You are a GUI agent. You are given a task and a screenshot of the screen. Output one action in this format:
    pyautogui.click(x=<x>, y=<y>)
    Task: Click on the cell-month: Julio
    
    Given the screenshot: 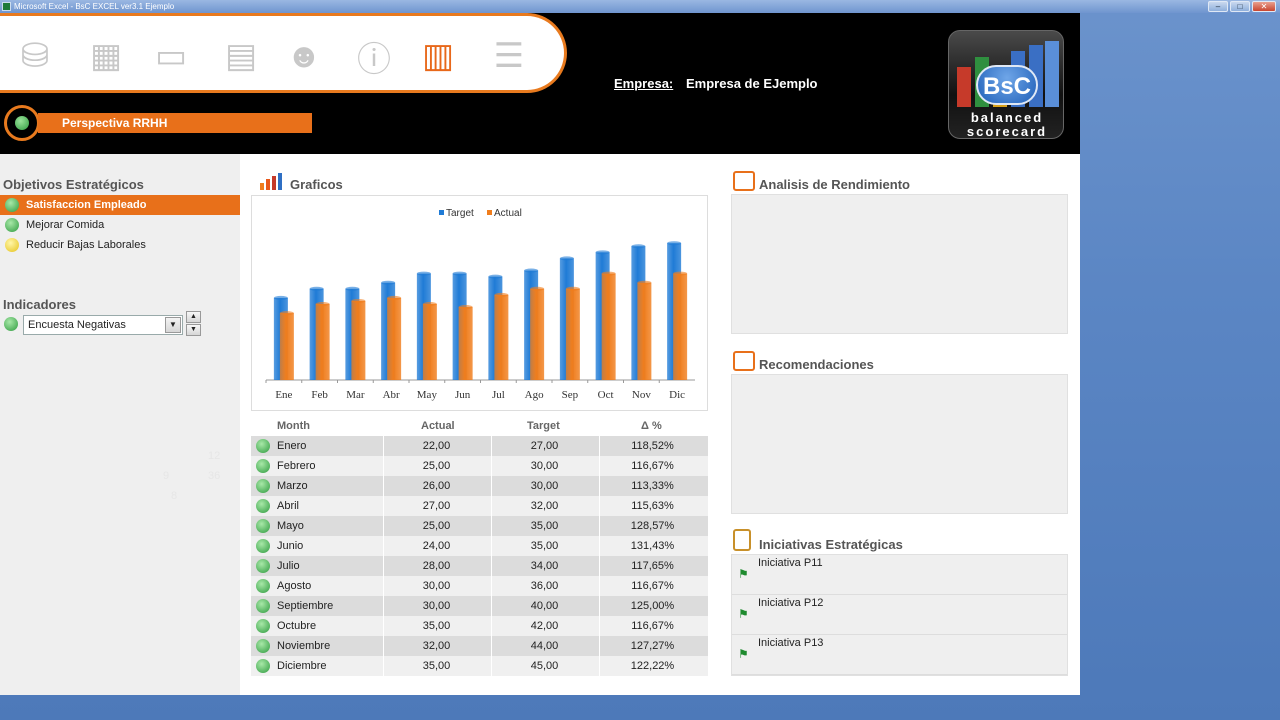 What is the action you would take?
    pyautogui.click(x=288, y=566)
    